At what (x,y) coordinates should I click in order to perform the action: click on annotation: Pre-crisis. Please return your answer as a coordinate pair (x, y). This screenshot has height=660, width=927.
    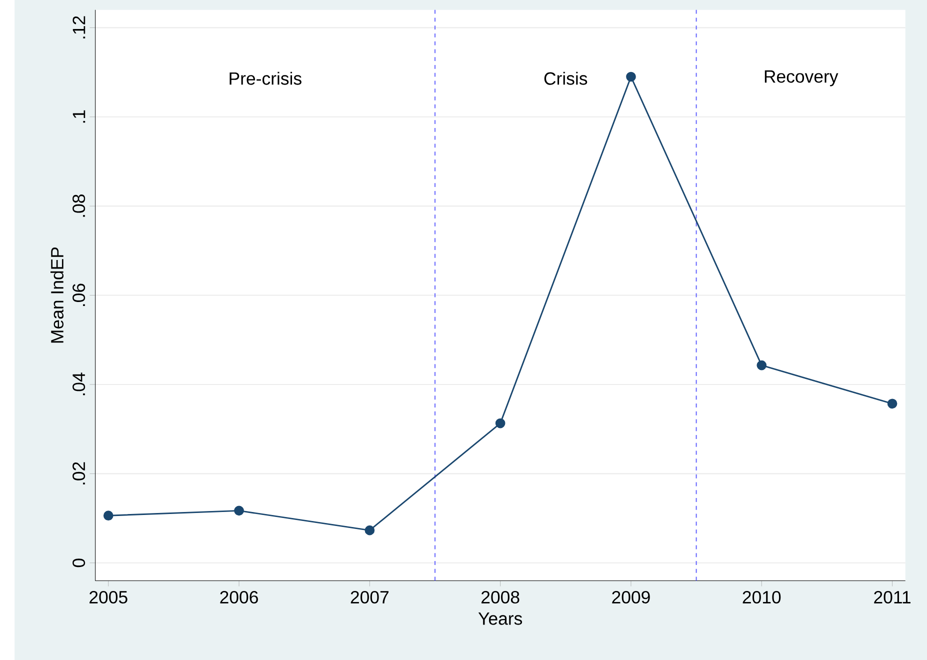
    Looking at the image, I should click on (266, 78).